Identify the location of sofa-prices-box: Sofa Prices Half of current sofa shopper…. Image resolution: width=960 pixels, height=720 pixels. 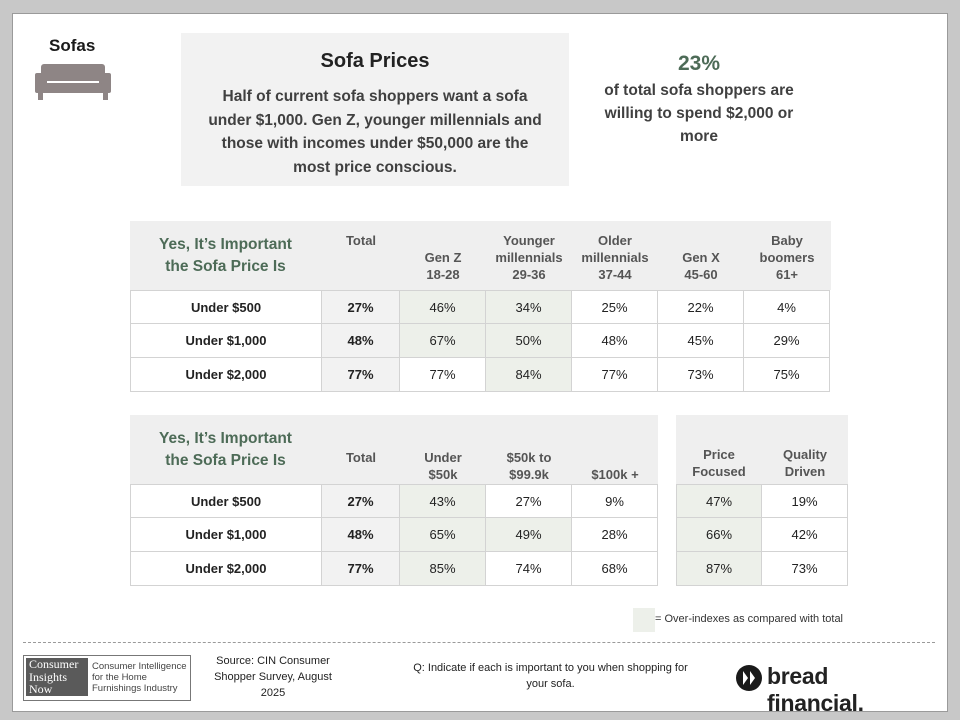
(375, 109).